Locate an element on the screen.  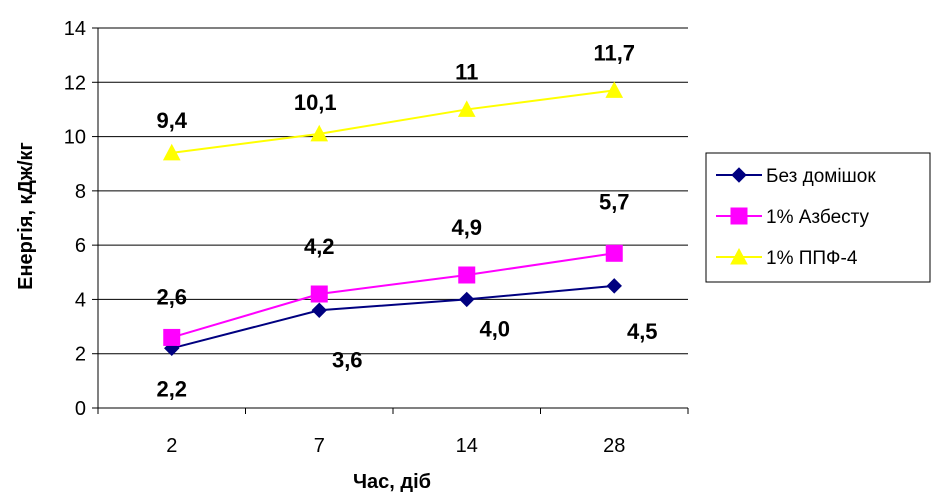
y-tick-labels: 0 2 4 6 8 10 12 14 is located at coordinates (81, 219).